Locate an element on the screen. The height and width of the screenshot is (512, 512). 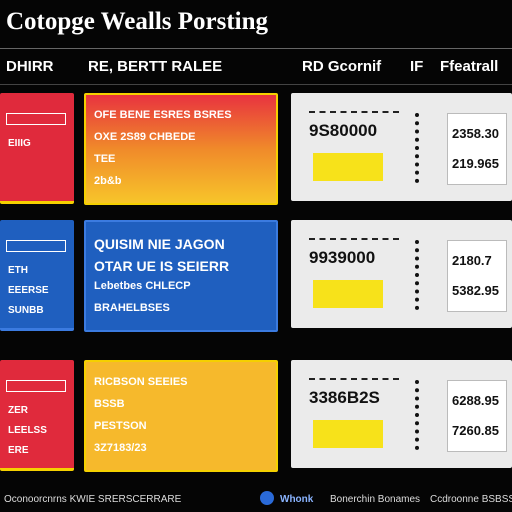
value-box: 2358.30 219.965 is located at coordinates (477, 149).